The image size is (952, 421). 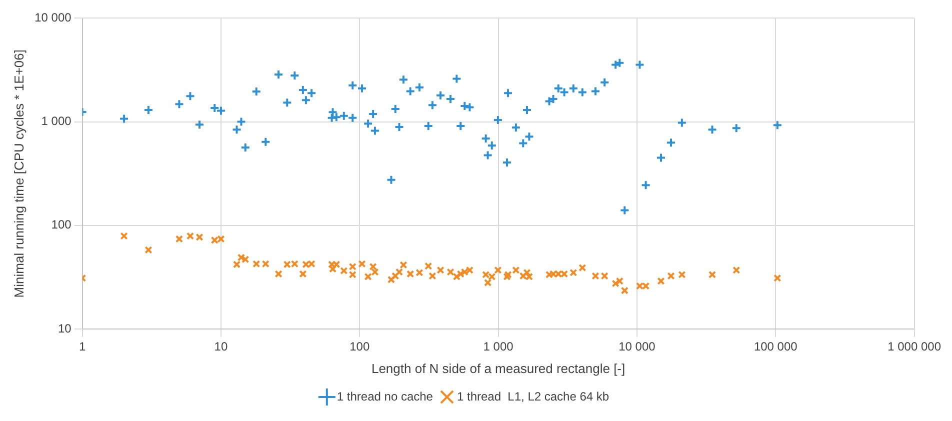 What do you see at coordinates (56, 121) in the screenshot?
I see `y-tick-label: 1 000` at bounding box center [56, 121].